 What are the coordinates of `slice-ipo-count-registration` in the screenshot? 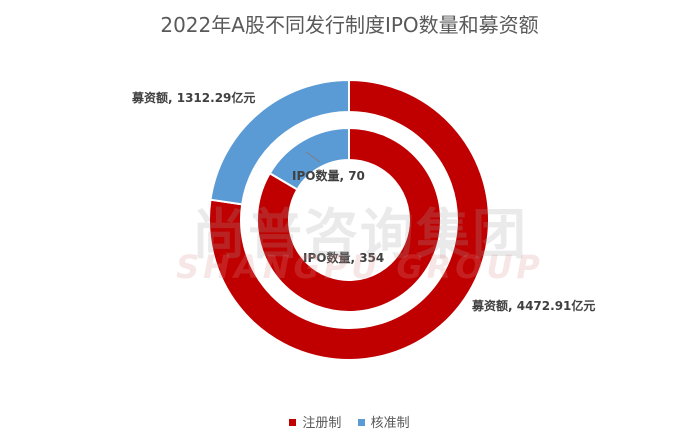 It's located at (349, 219).